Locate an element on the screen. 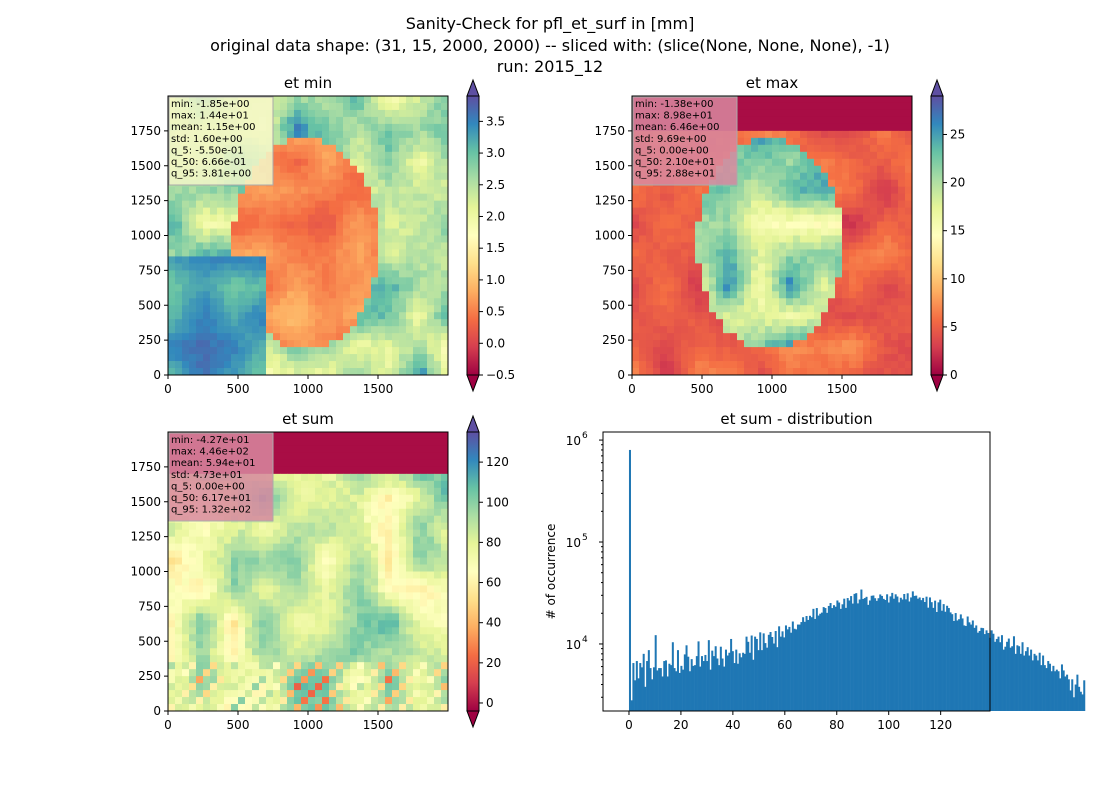  stats-line: max: 1.44e+01 is located at coordinates (210, 116).